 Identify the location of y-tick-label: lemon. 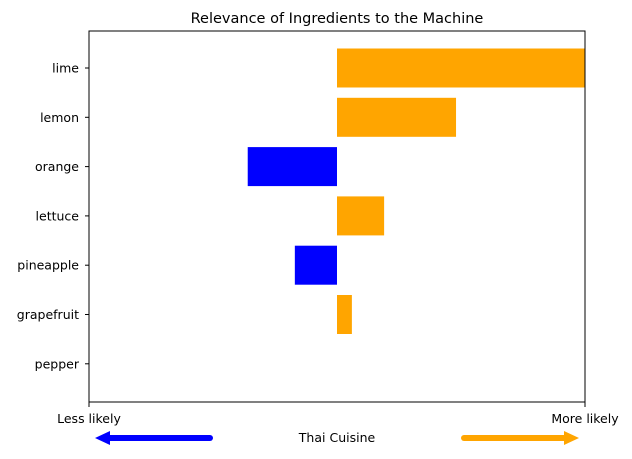
(59, 117).